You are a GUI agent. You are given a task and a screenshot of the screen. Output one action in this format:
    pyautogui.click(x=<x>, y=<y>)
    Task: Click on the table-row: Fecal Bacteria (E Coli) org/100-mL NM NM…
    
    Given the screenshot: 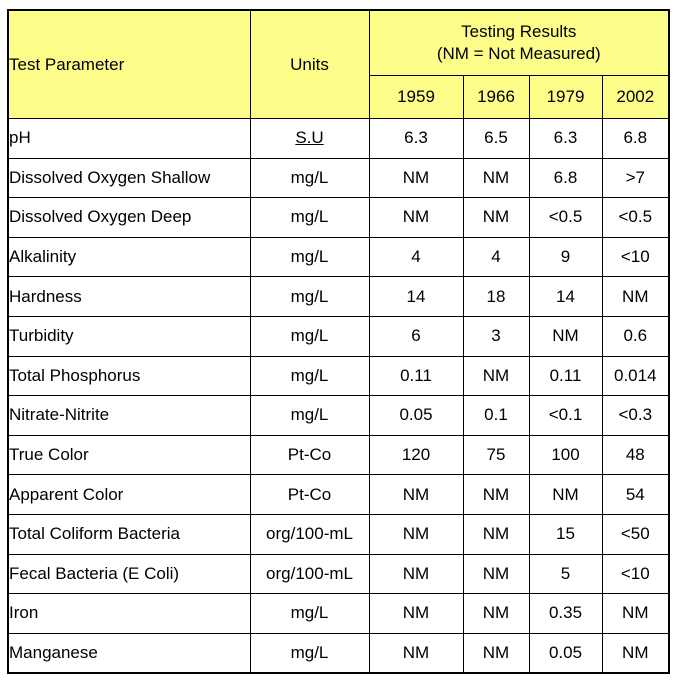 What is the action you would take?
    pyautogui.click(x=338, y=574)
    